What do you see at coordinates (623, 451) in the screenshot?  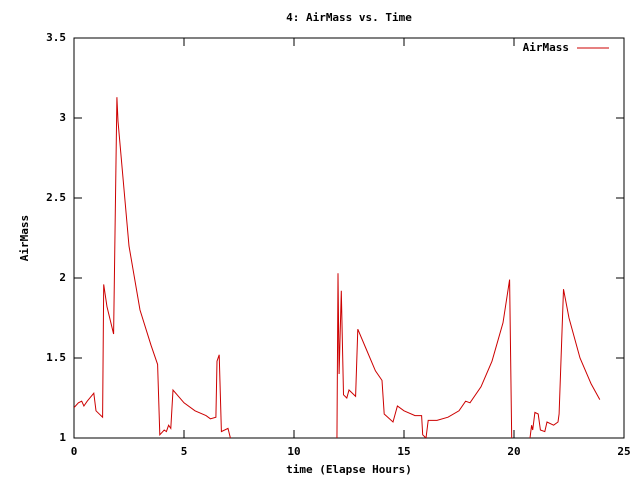 I see `x-tick-label: 25` at bounding box center [623, 451].